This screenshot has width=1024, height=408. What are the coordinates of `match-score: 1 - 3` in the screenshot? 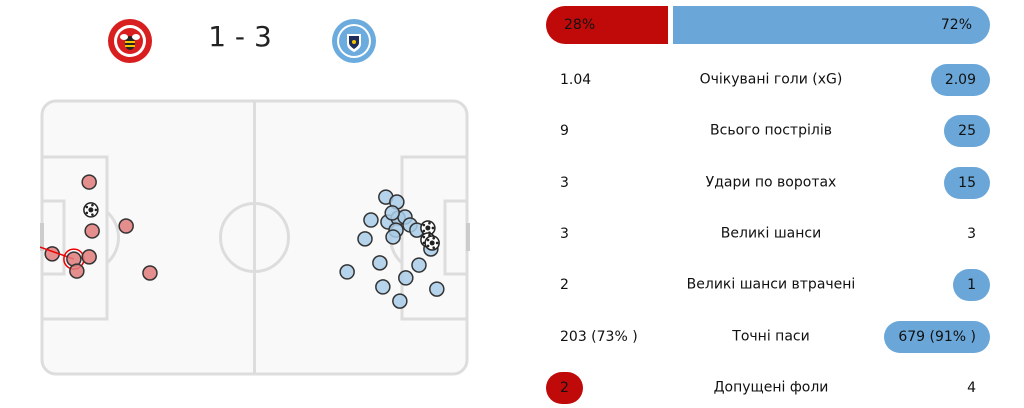 It's located at (240, 36).